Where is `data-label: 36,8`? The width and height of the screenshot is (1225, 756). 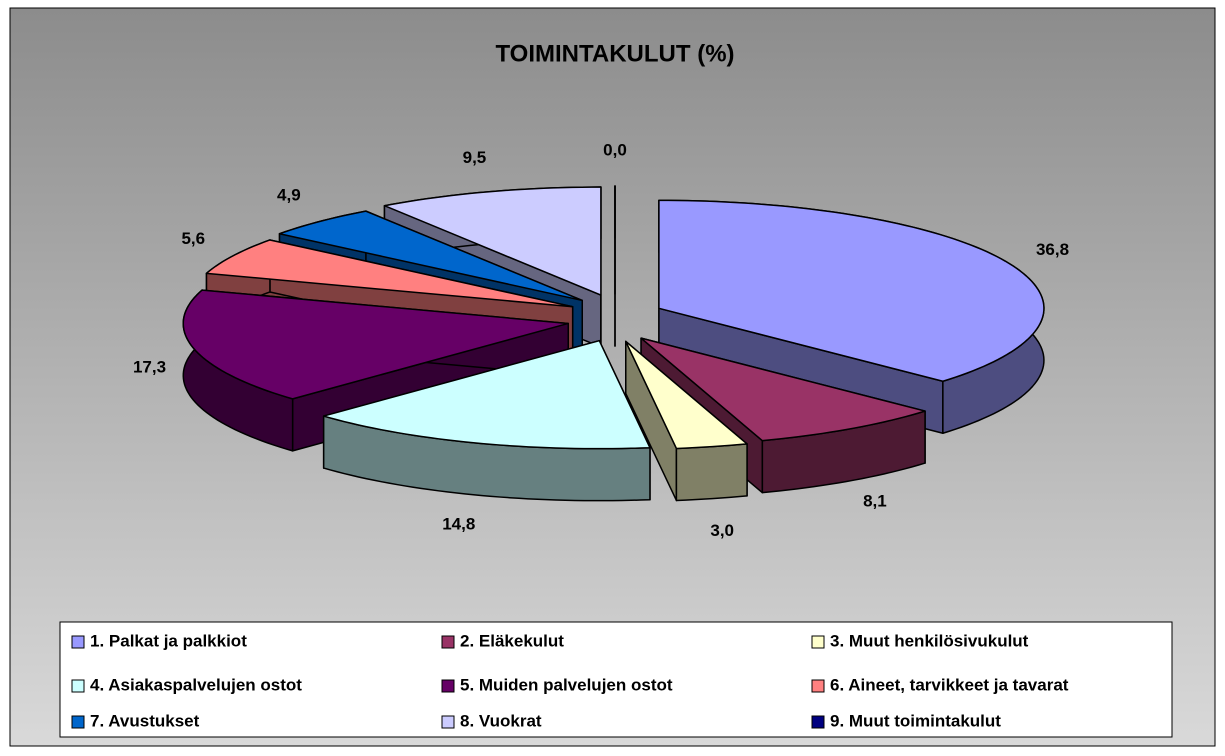
data-label: 36,8 is located at coordinates (1052, 249).